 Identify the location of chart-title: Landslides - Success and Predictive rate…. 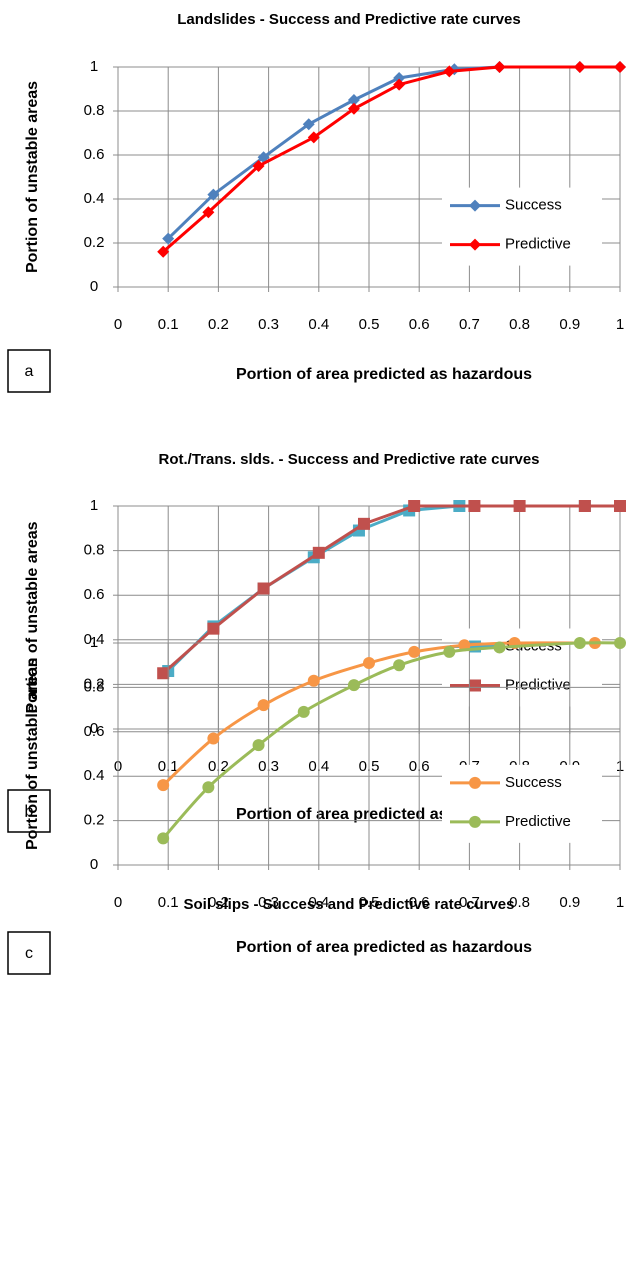
(349, 19).